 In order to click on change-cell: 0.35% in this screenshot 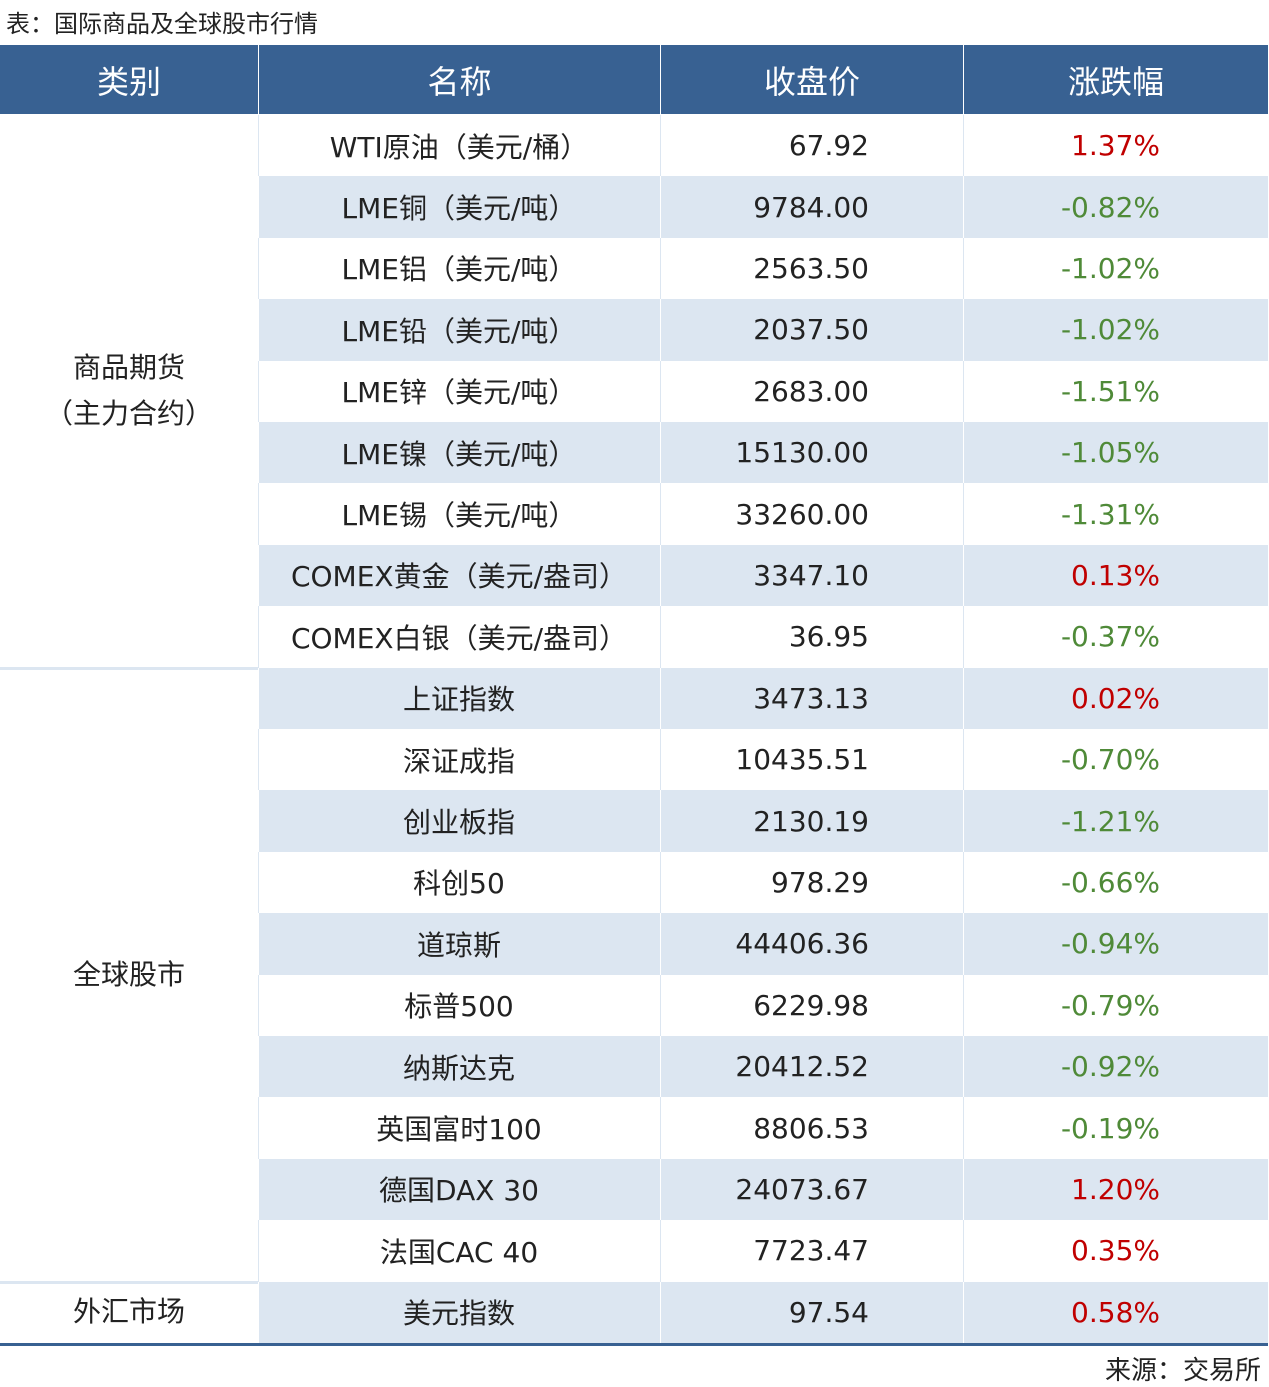, I will do `click(1115, 1251)`.